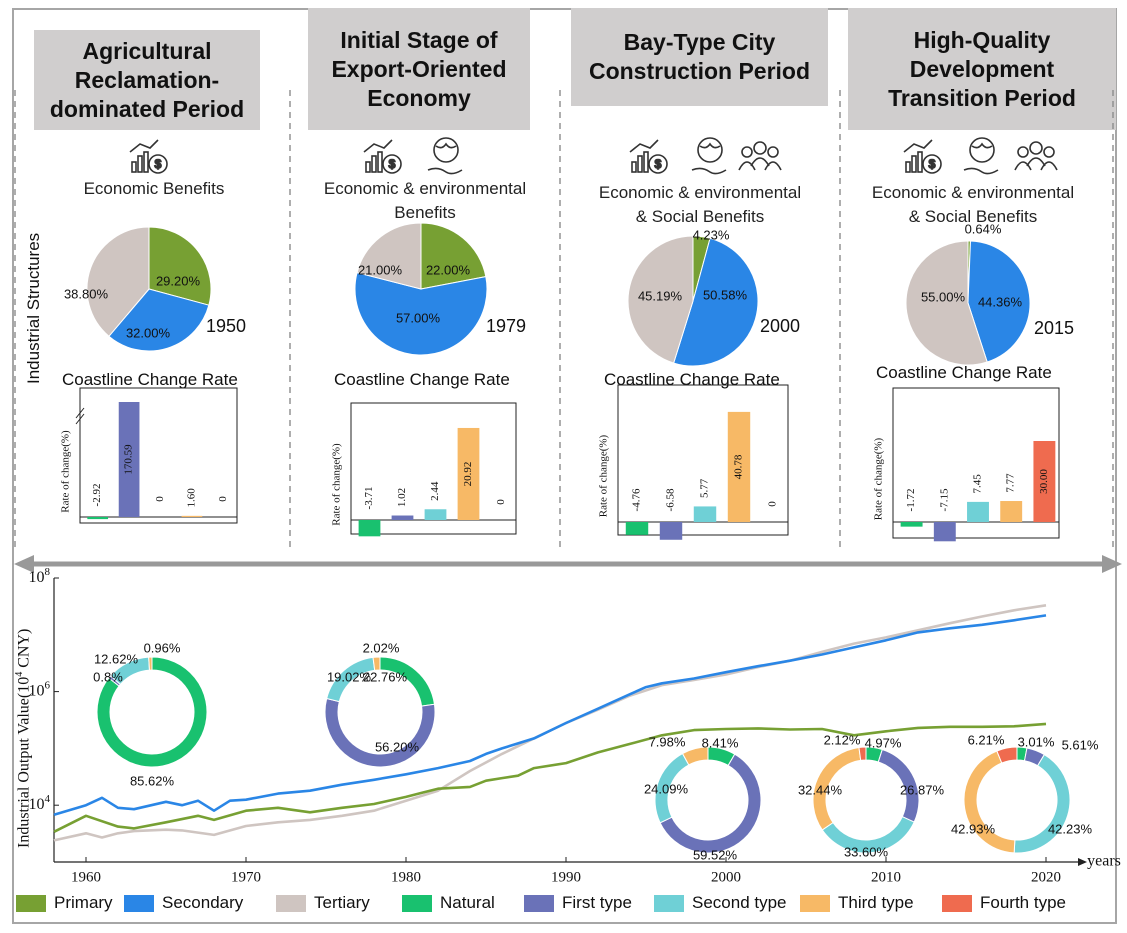 The width and height of the screenshot is (1127, 933). I want to click on bar-value-label: 20.92, so click(468, 474).